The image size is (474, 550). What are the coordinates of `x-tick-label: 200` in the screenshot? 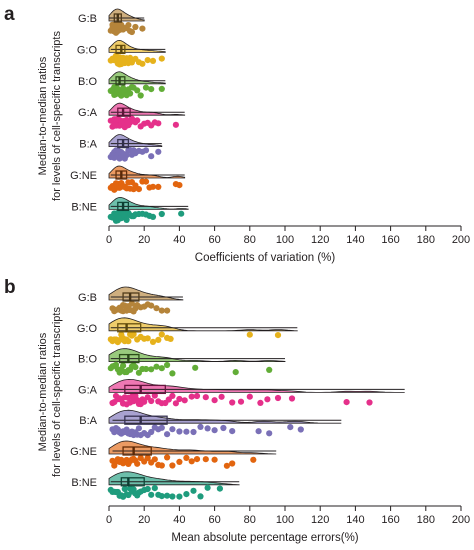 It's located at (461, 240).